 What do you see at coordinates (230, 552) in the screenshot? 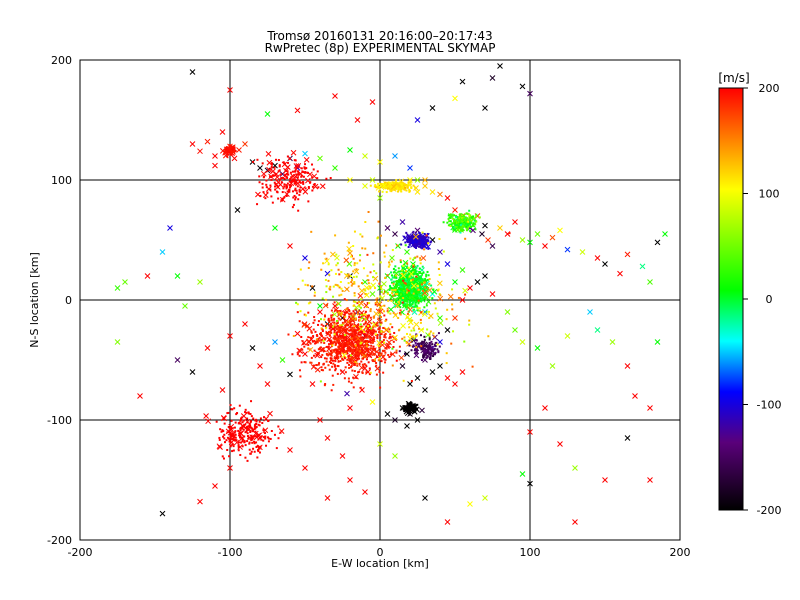
I see `x-tick-label: -100` at bounding box center [230, 552].